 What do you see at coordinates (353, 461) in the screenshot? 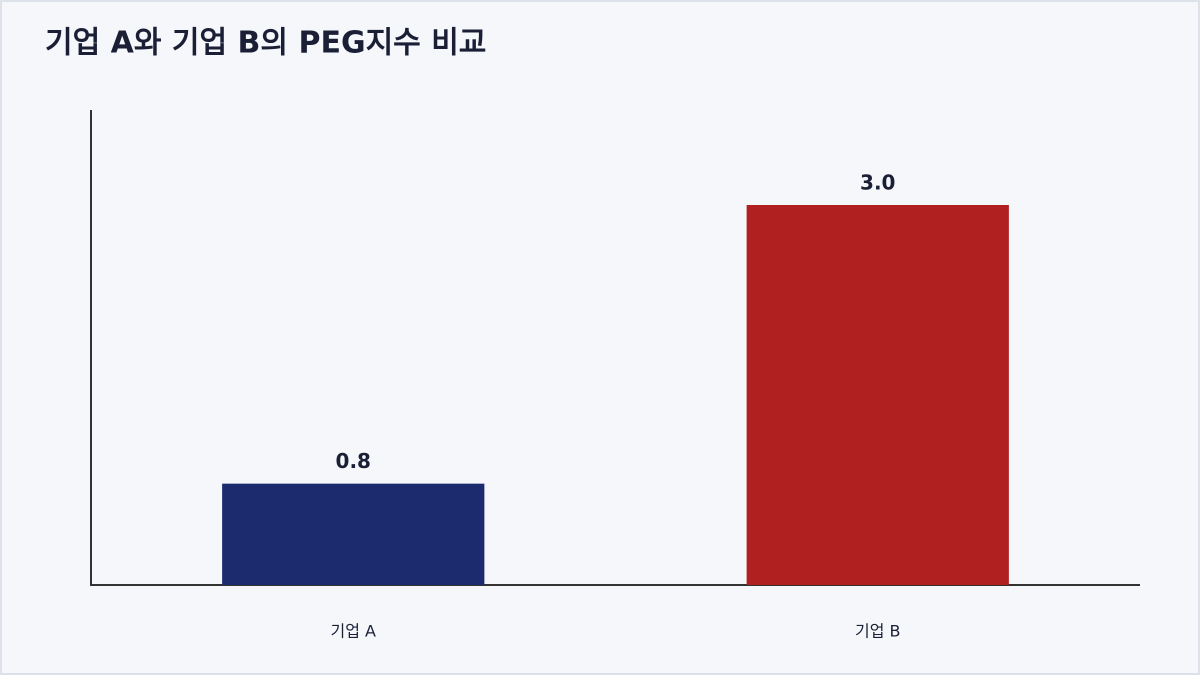
I see `value-label: 0.8` at bounding box center [353, 461].